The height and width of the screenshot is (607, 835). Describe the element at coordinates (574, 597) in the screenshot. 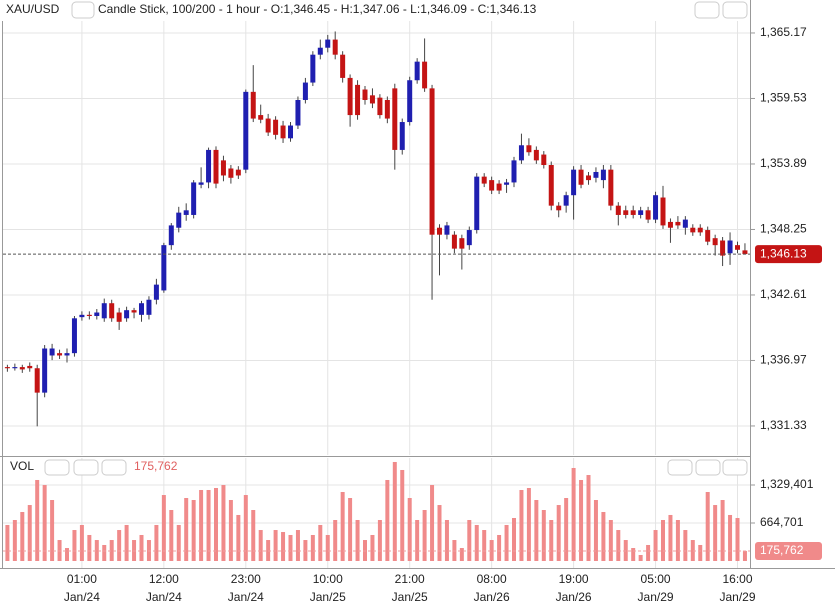

I see `x-date-label: Jan/26` at that location.